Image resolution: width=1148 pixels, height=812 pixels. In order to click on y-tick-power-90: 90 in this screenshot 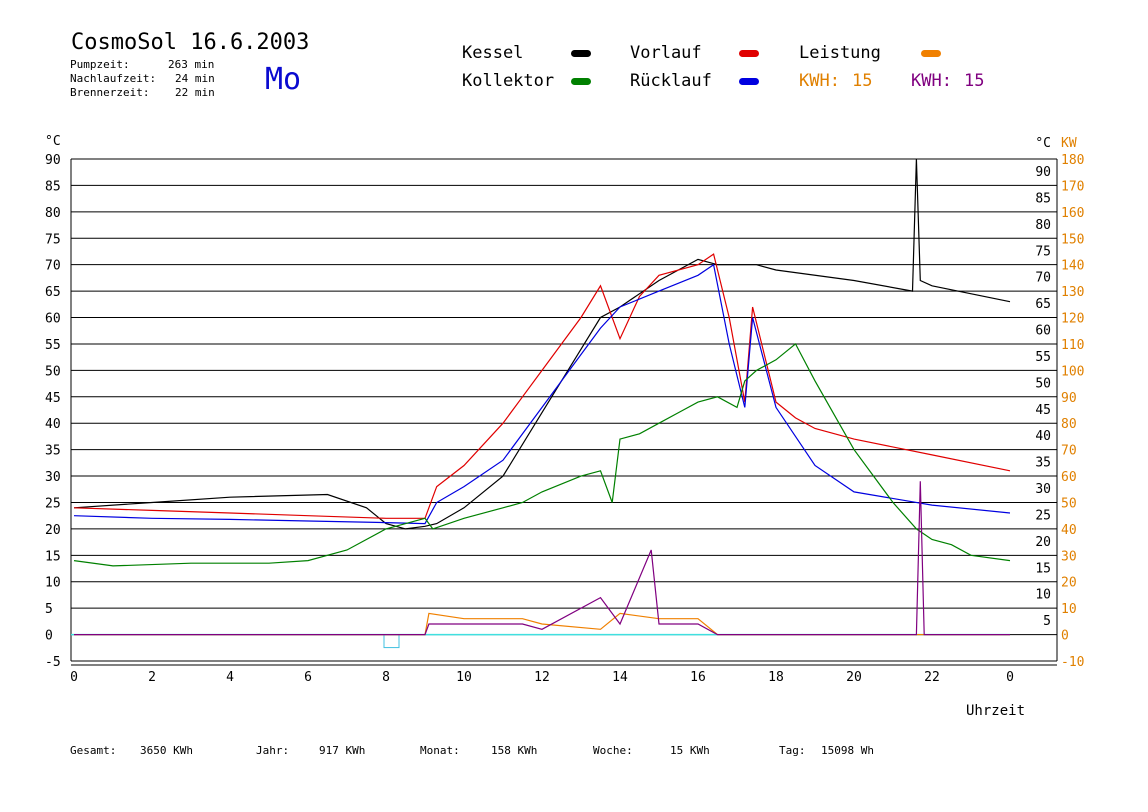, I will do `click(1069, 398)`.